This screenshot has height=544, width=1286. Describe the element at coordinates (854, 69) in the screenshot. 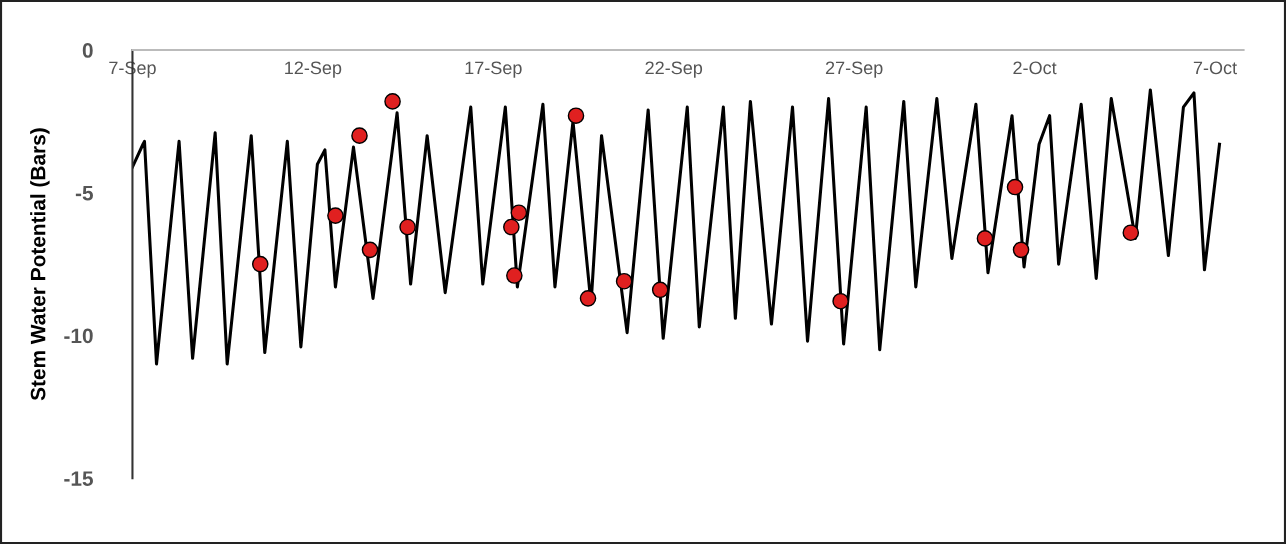

I see `x-tick-label: 27-Sep` at that location.